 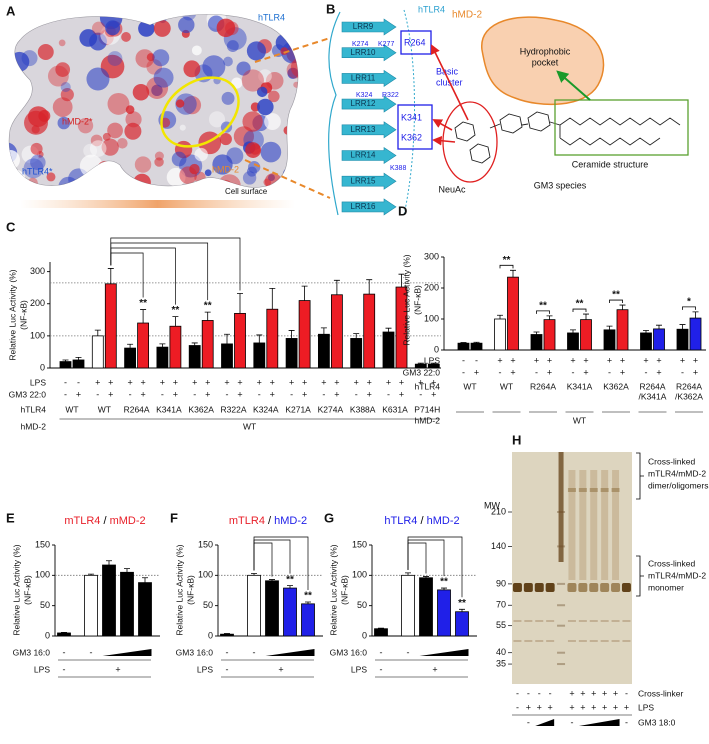 I want to click on row-label: Cross-linker, so click(x=661, y=693).